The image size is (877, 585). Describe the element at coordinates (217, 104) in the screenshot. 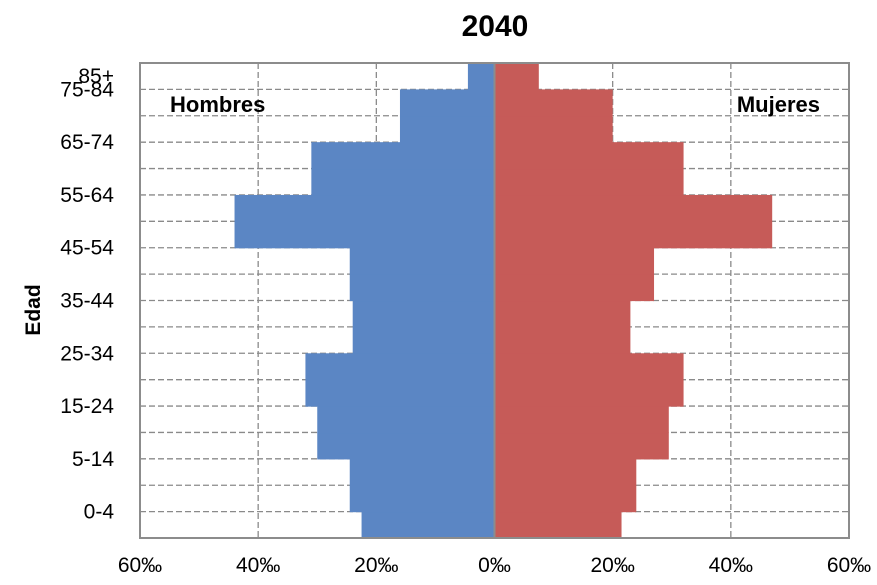

I see `annotation-hombres: Hombres` at that location.